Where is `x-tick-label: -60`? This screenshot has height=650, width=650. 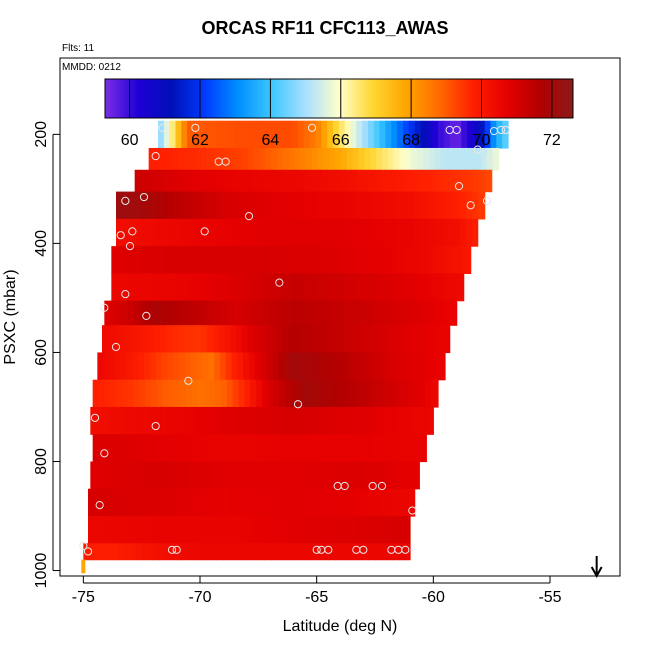 x-tick-label: -60 is located at coordinates (433, 597).